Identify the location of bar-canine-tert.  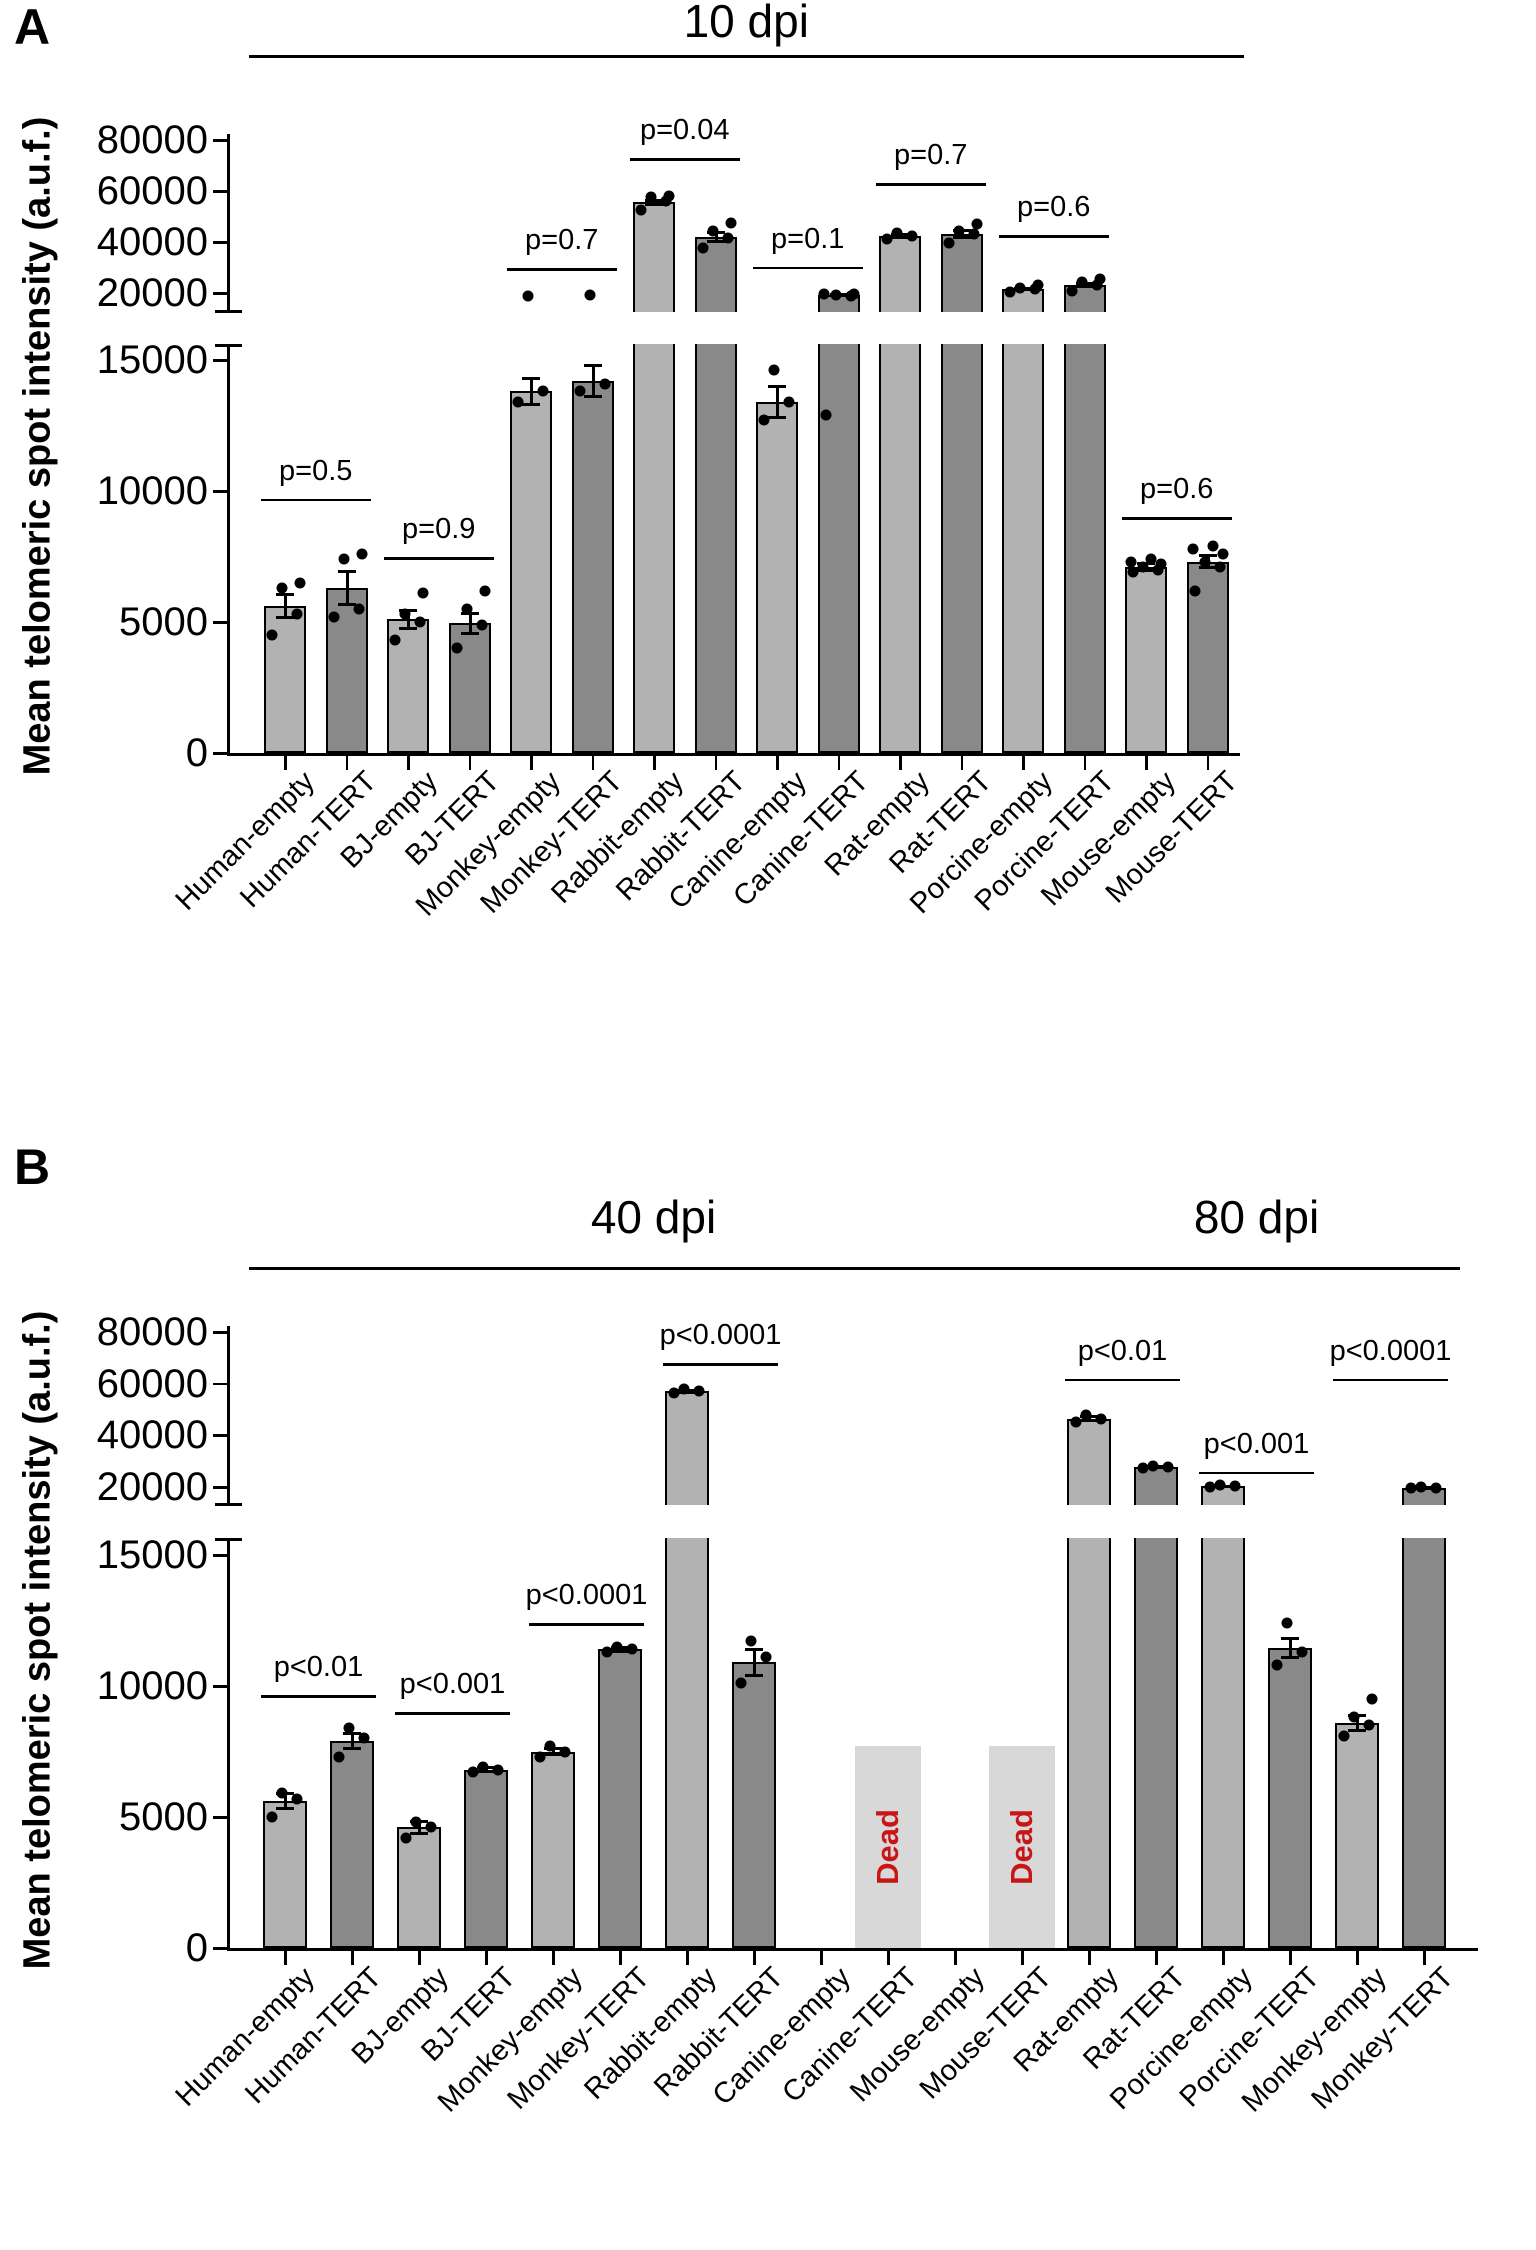
(838, 548).